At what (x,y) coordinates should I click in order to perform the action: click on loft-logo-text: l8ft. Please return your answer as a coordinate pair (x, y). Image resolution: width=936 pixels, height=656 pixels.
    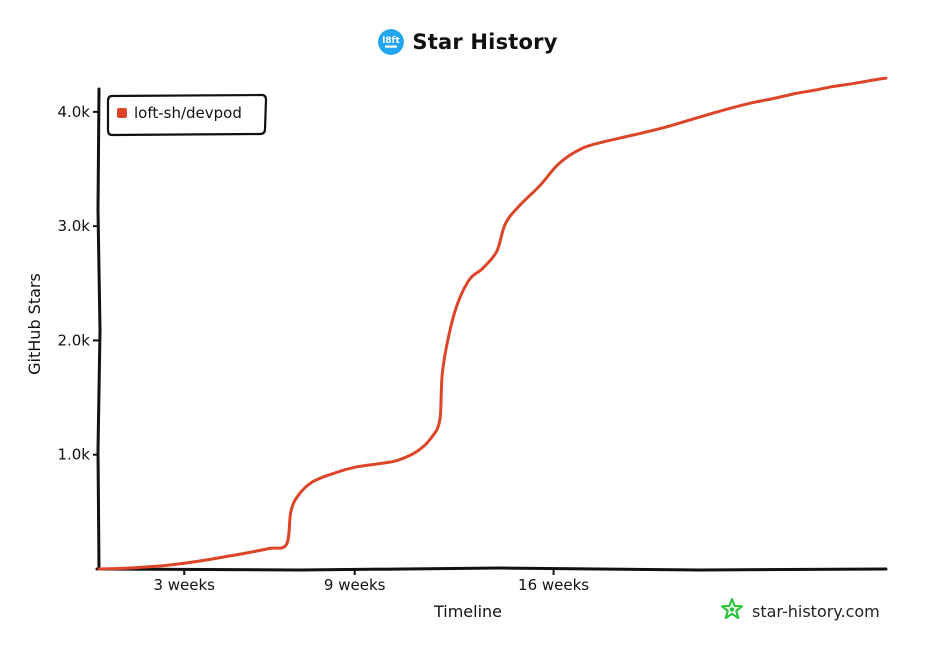
    Looking at the image, I should click on (392, 41).